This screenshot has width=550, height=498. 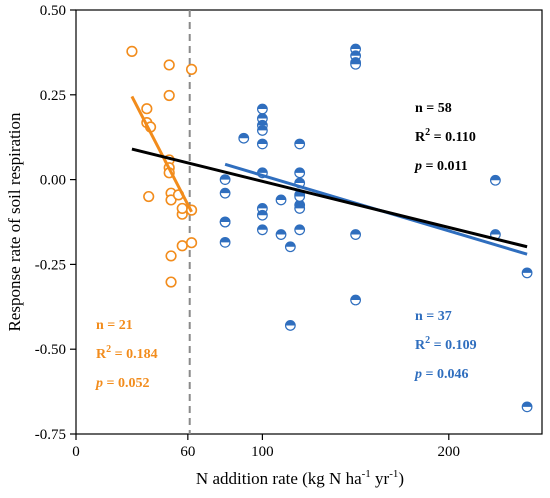 What do you see at coordinates (53, 181) in the screenshot?
I see `y-tick-label: 0.00` at bounding box center [53, 181].